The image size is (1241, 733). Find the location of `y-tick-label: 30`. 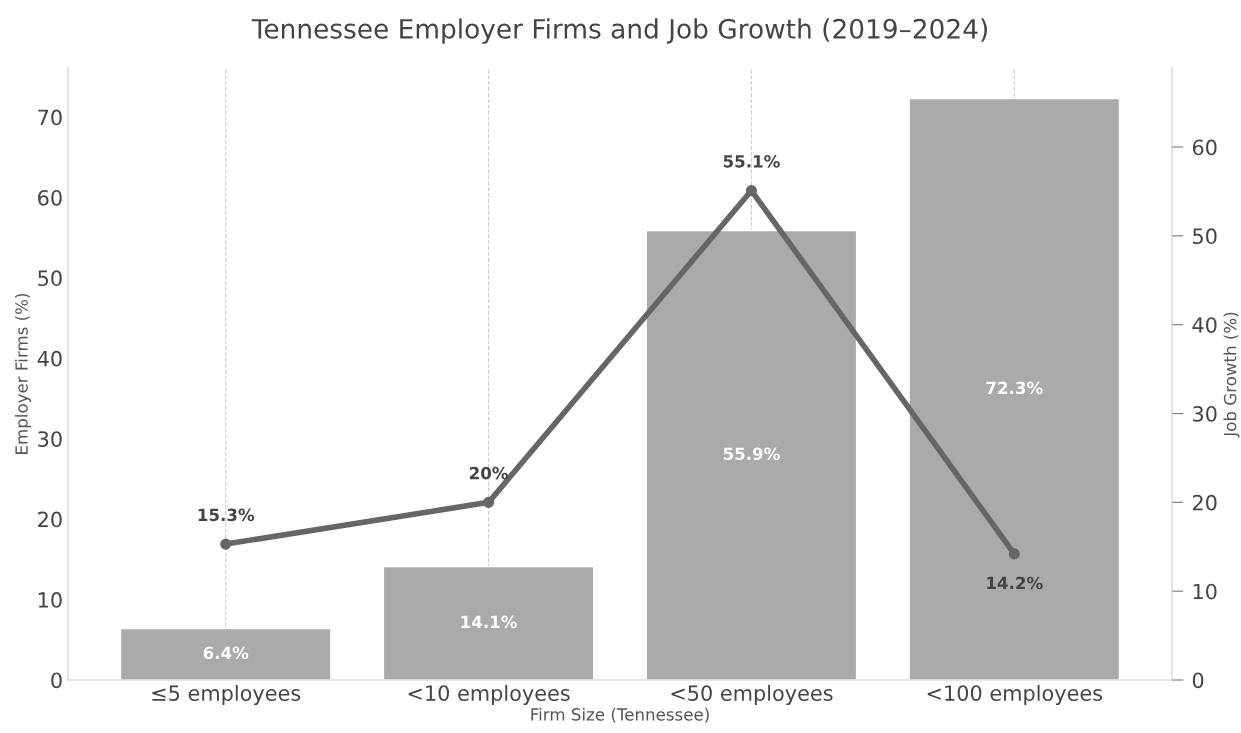

y-tick-label: 30 is located at coordinates (50, 439).